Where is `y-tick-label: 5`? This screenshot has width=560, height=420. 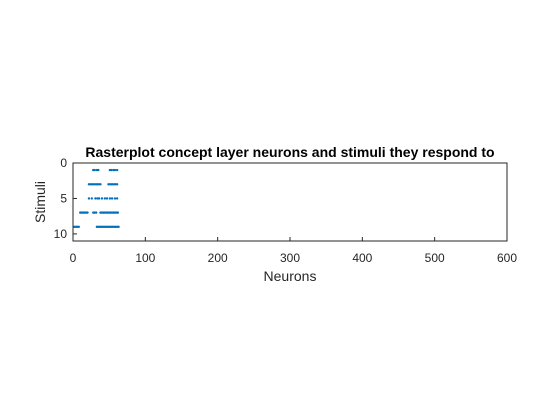 y-tick-label: 5 is located at coordinates (63, 198).